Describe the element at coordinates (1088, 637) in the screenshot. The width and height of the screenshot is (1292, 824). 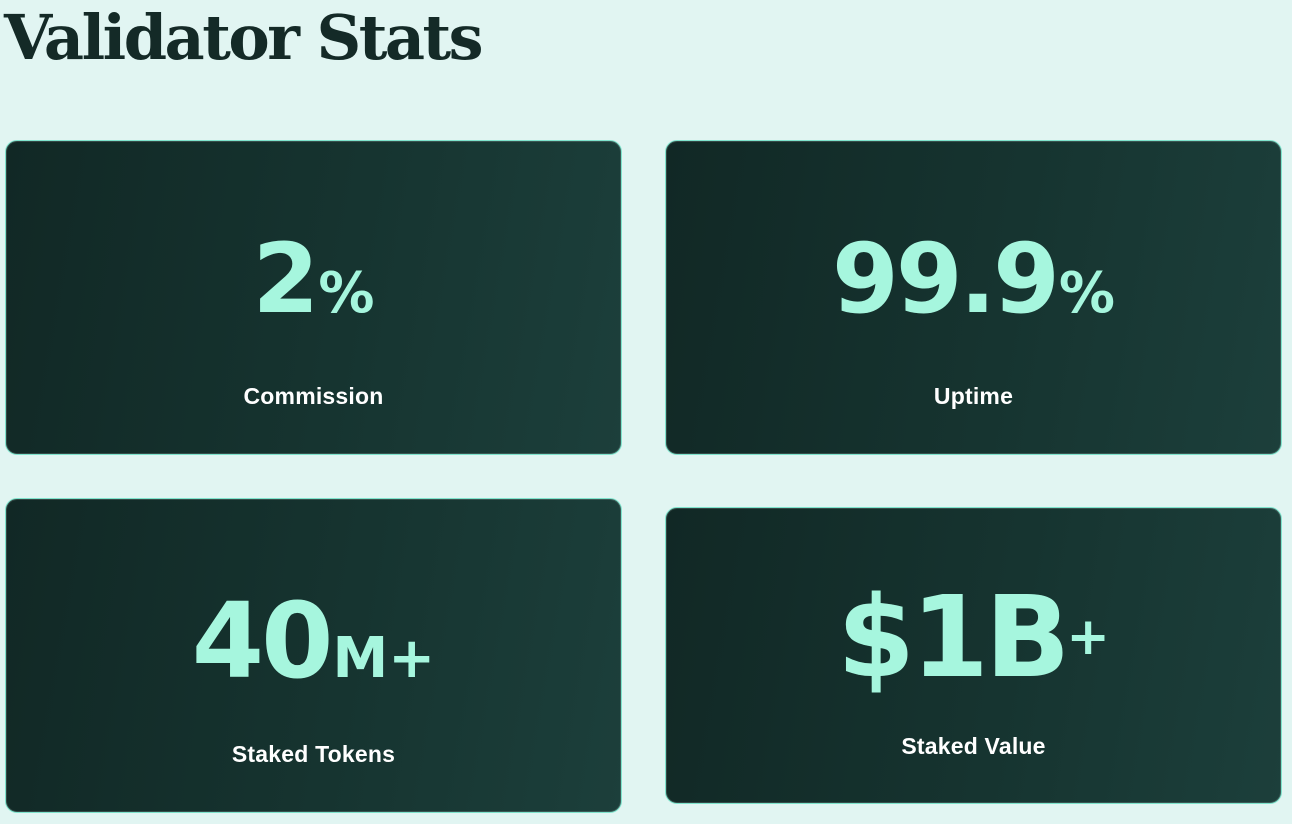
I see `stat-suffix: +` at that location.